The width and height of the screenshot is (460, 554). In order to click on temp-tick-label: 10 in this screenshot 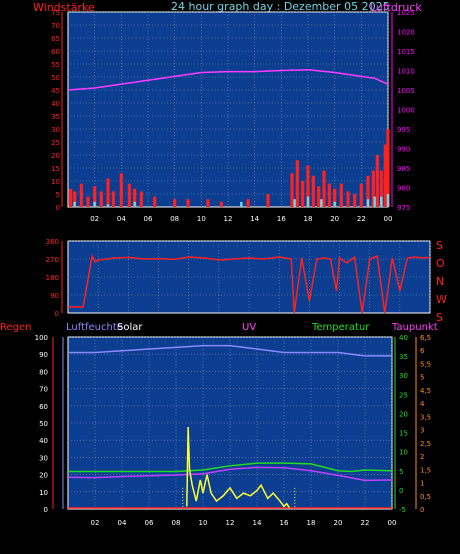, I will do `click(403, 453)`.